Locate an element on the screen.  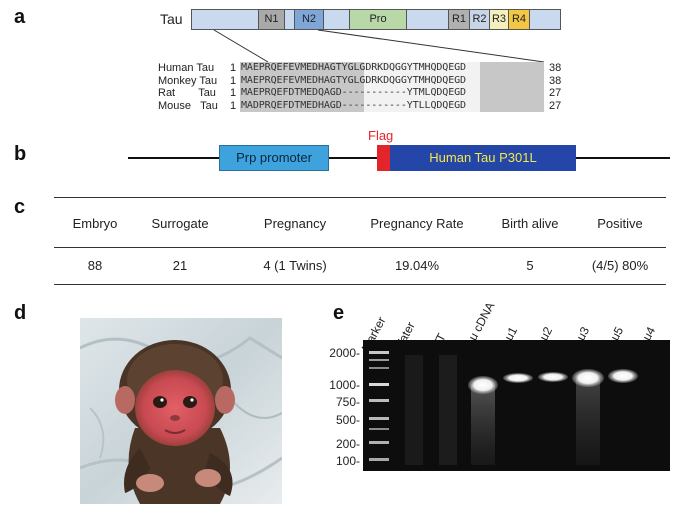
human-tau-p301l-box: Human Tau P301L is located at coordinates (483, 158).